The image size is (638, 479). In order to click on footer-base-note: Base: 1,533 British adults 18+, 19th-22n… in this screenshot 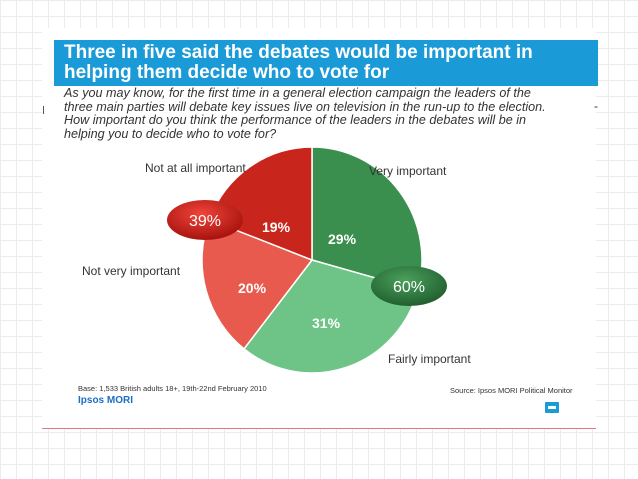, I will do `click(172, 388)`.